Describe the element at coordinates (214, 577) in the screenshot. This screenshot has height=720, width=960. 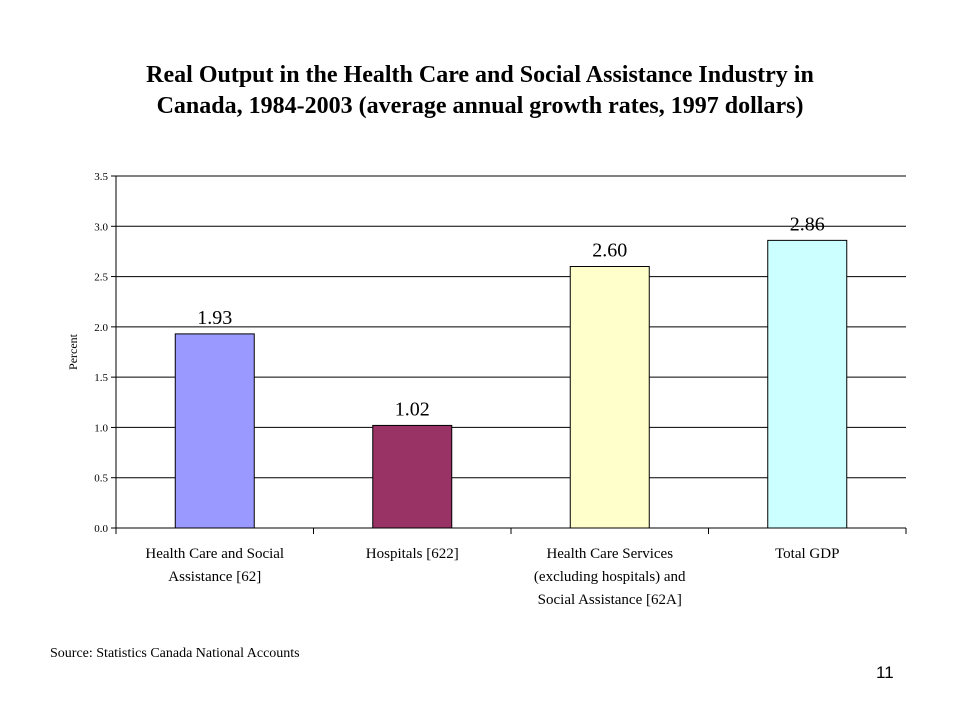
I see `x-category-label-line: Assistance [62]` at that location.